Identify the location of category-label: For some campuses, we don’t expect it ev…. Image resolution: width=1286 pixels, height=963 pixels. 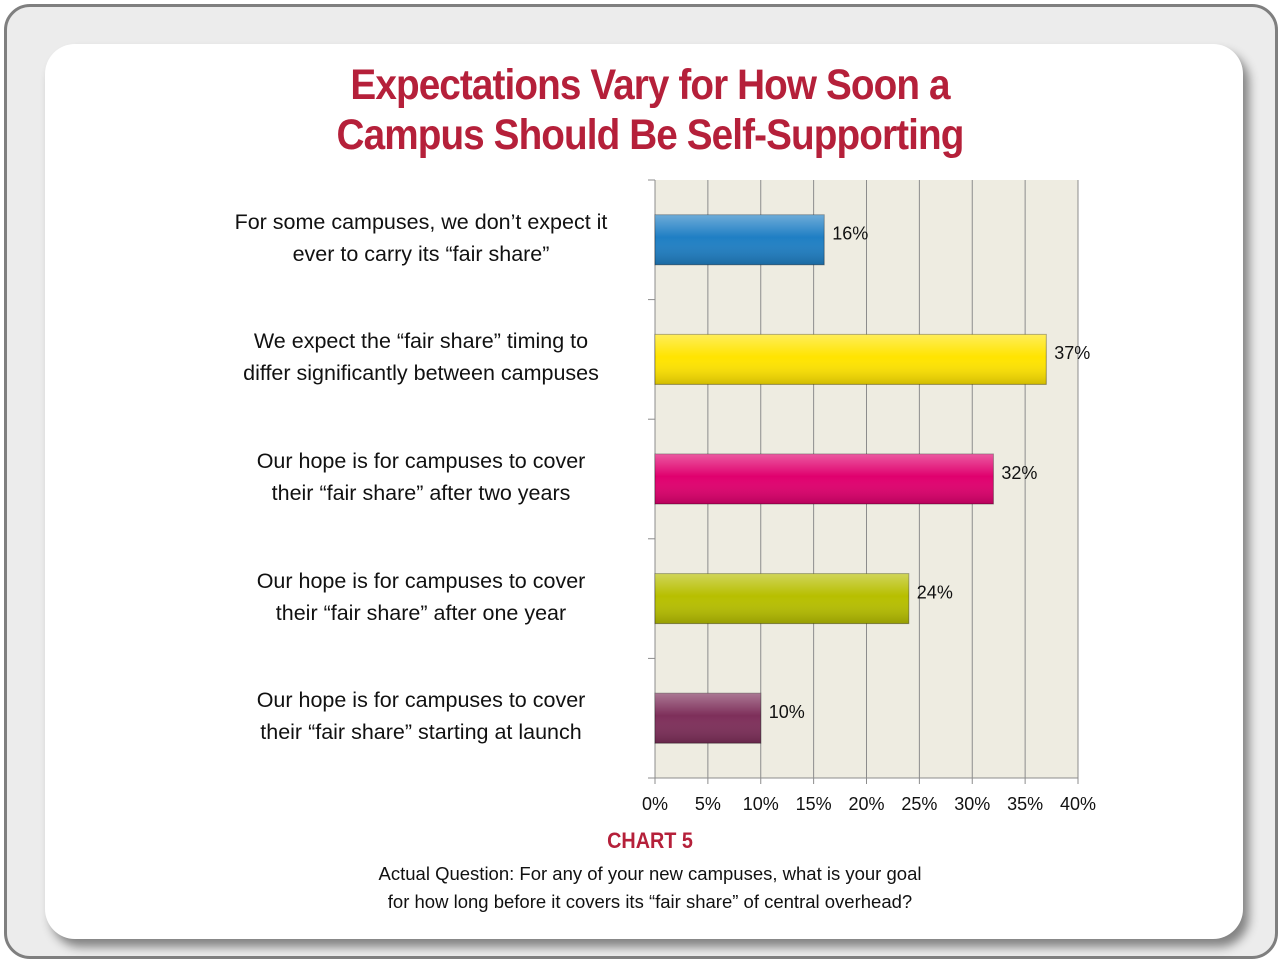
(421, 237).